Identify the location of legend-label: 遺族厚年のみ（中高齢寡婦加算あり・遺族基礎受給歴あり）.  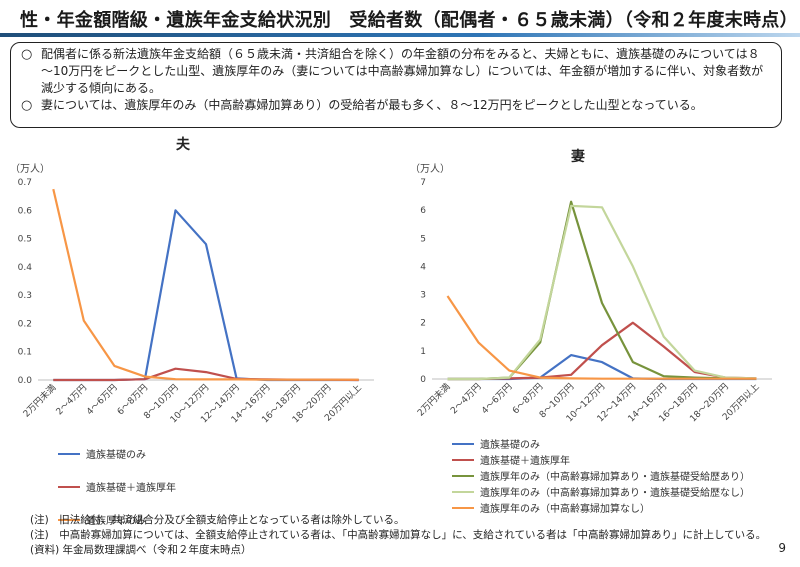
(615, 477).